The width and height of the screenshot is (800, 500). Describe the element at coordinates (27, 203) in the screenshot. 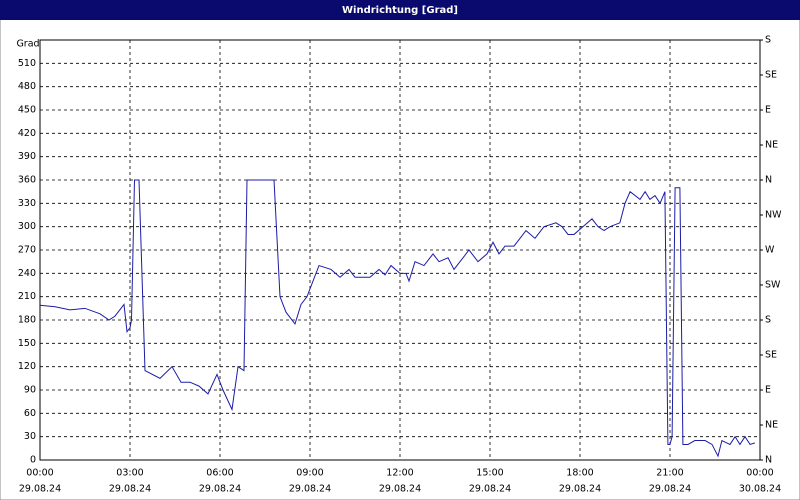

I see `y-tick-label: 330` at that location.